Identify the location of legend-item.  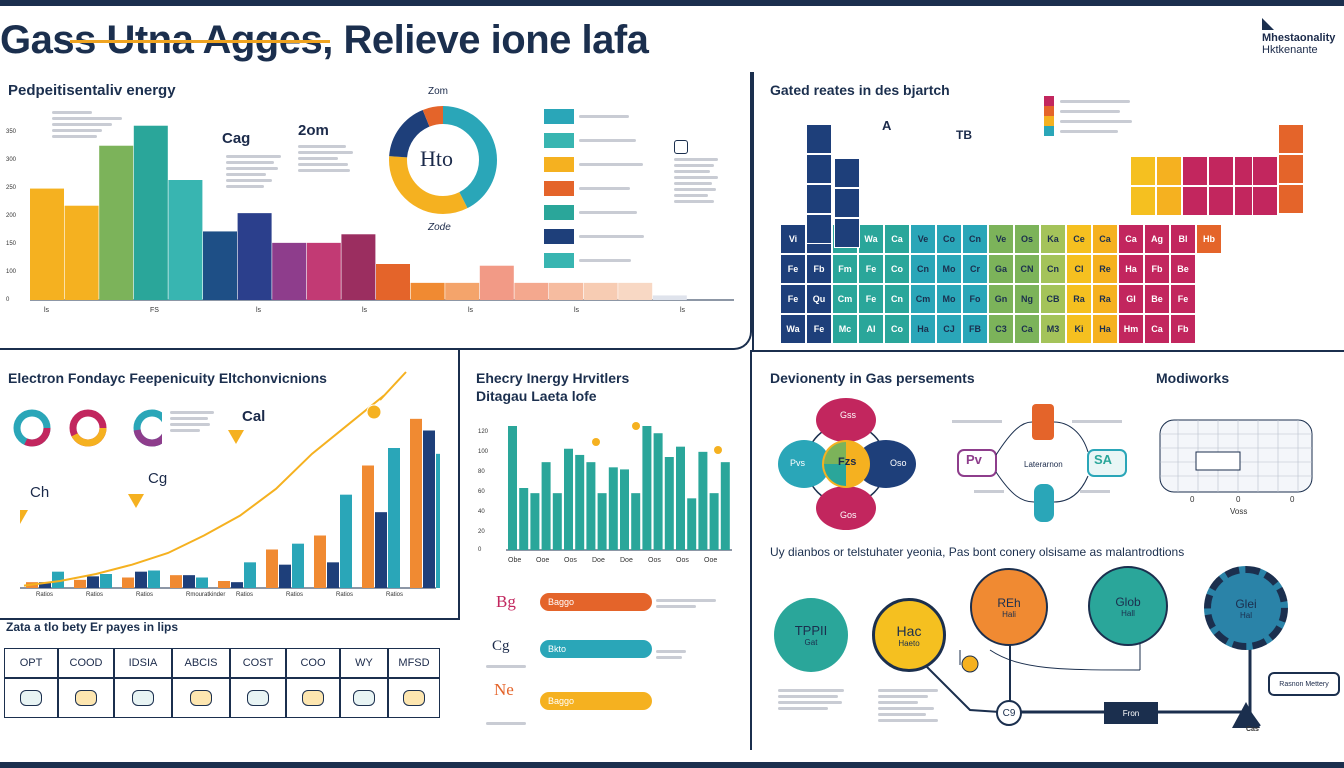
(599, 260).